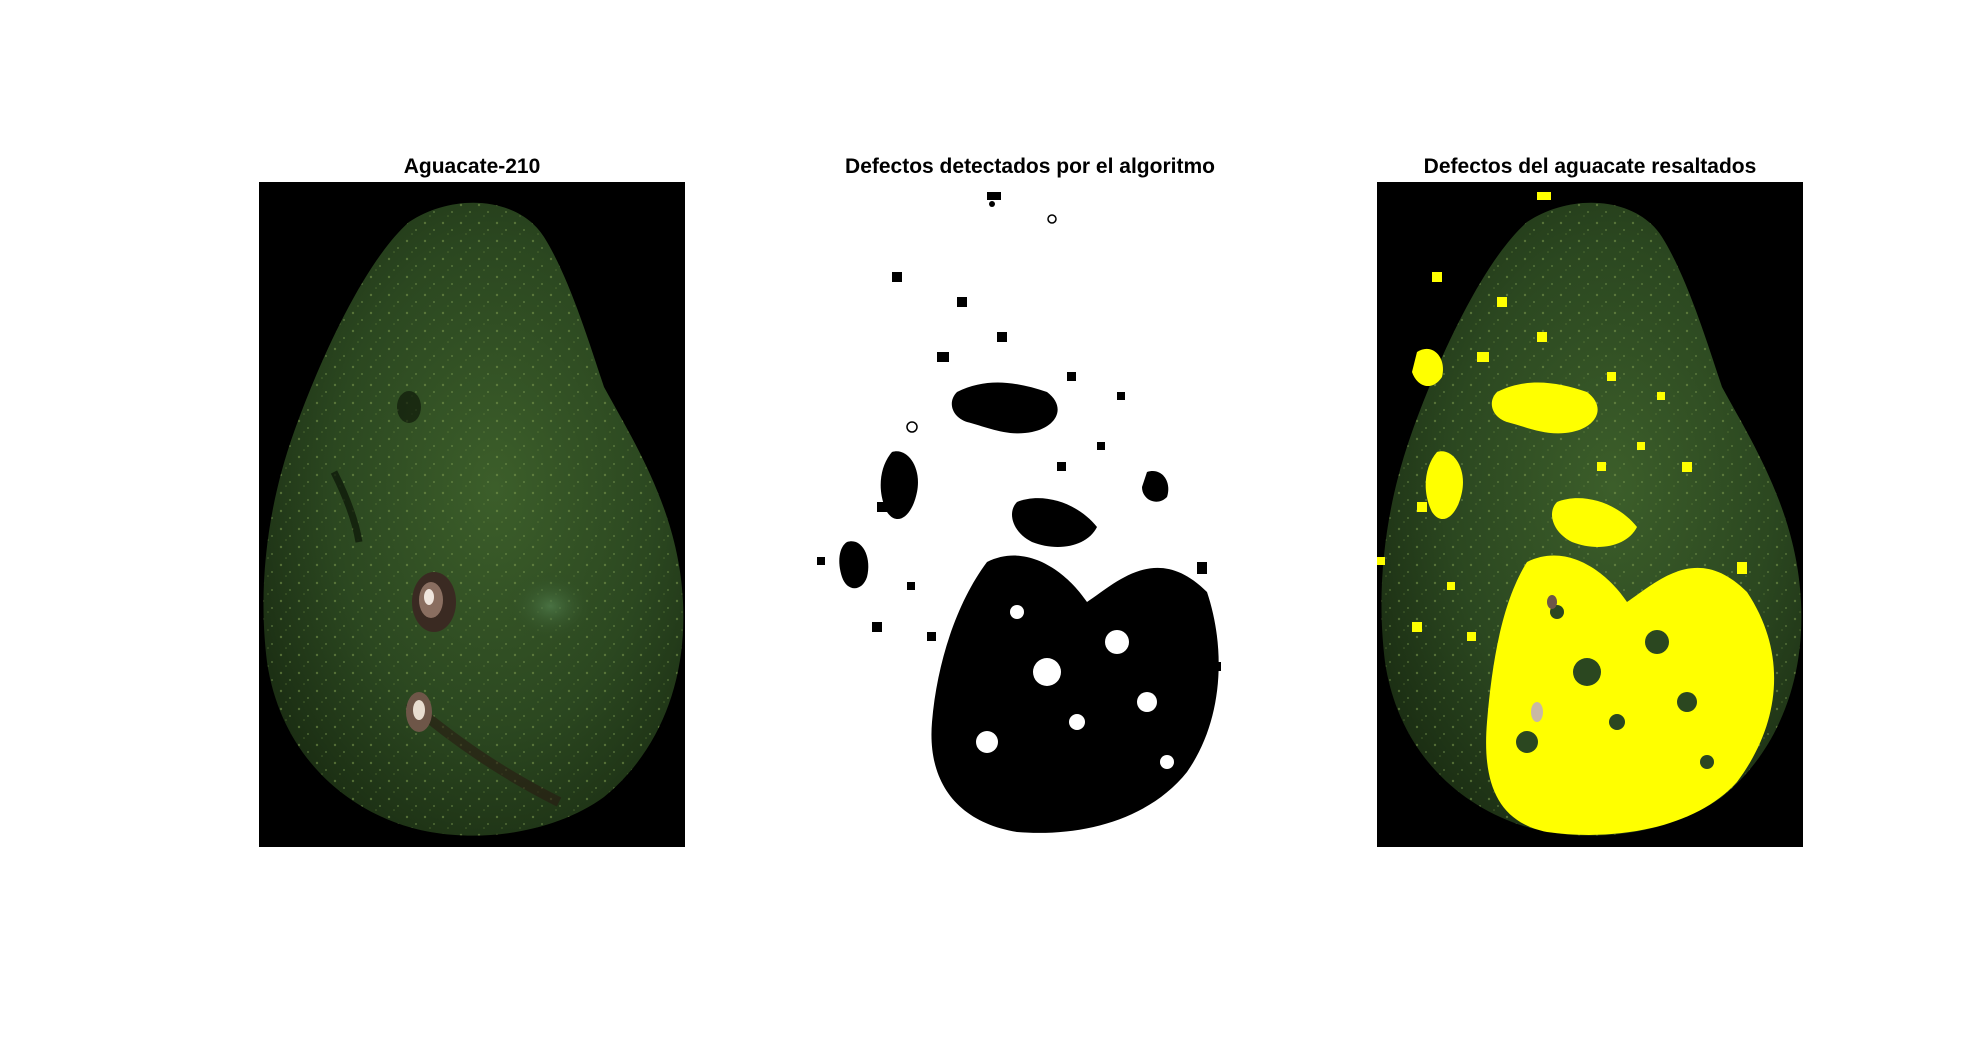 The width and height of the screenshot is (1976, 1062). Describe the element at coordinates (1590, 514) in the screenshot. I see `highlighted-defects-image` at that location.